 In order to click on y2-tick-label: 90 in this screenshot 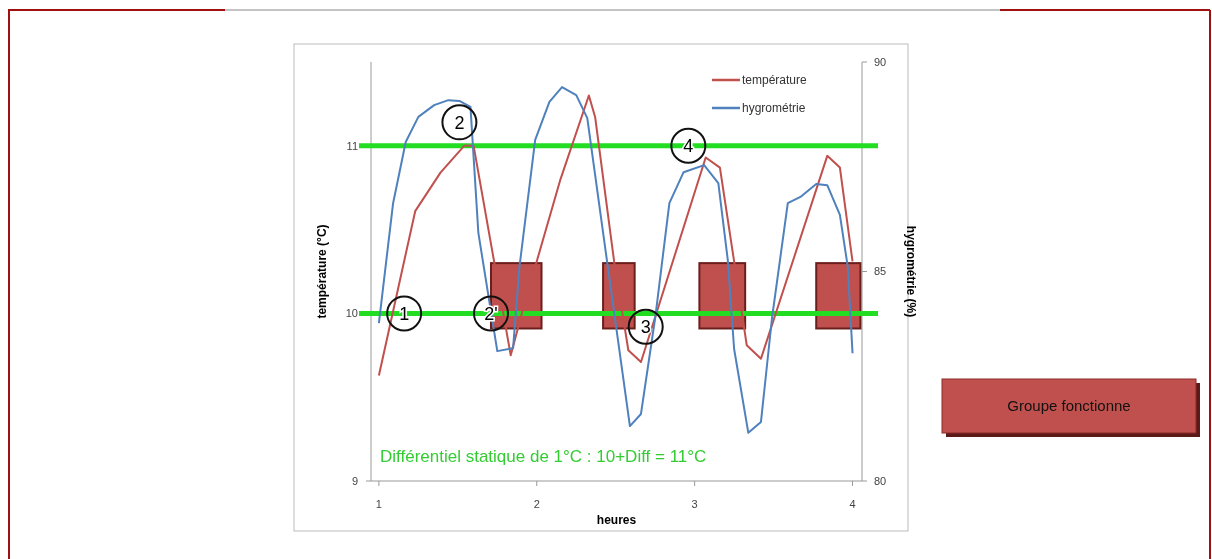, I will do `click(880, 61)`.